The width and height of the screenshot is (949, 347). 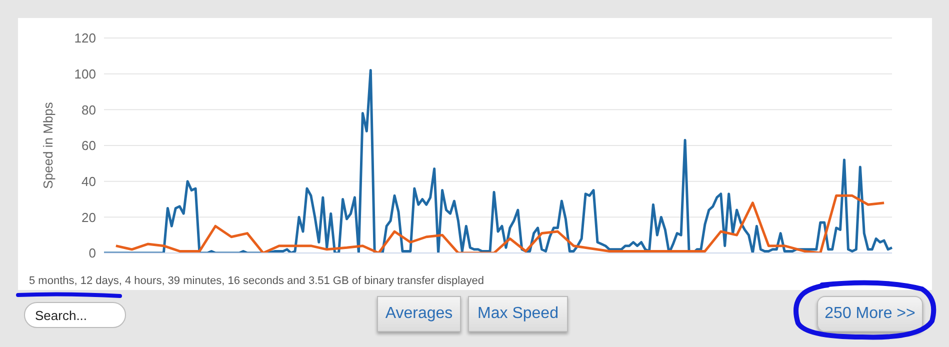 I want to click on y-tick-label: 120, so click(x=85, y=38).